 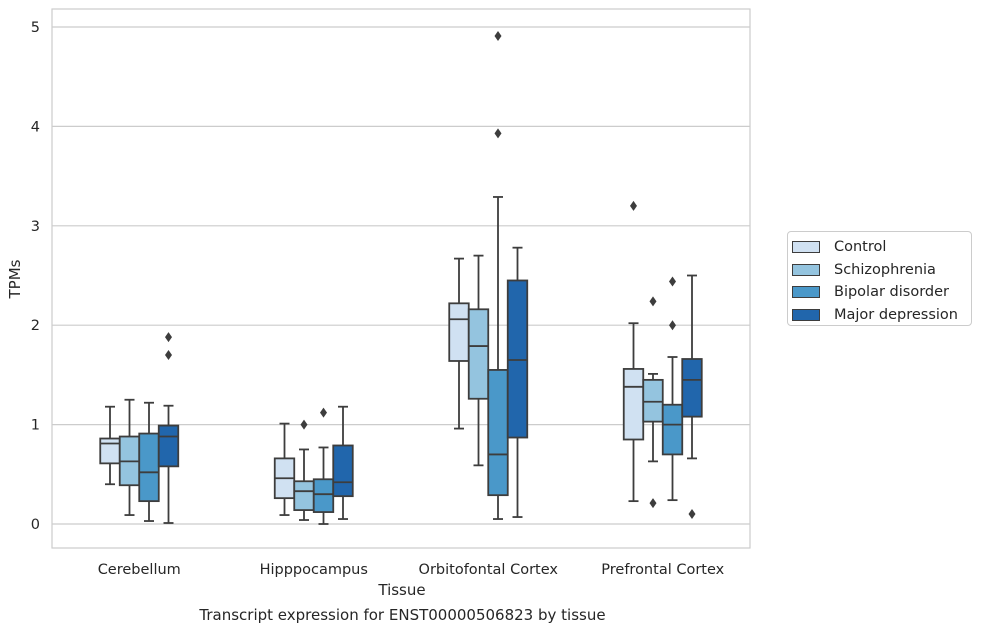 I want to click on x-tick-label: Orbitofontal Cortex, so click(x=489, y=570).